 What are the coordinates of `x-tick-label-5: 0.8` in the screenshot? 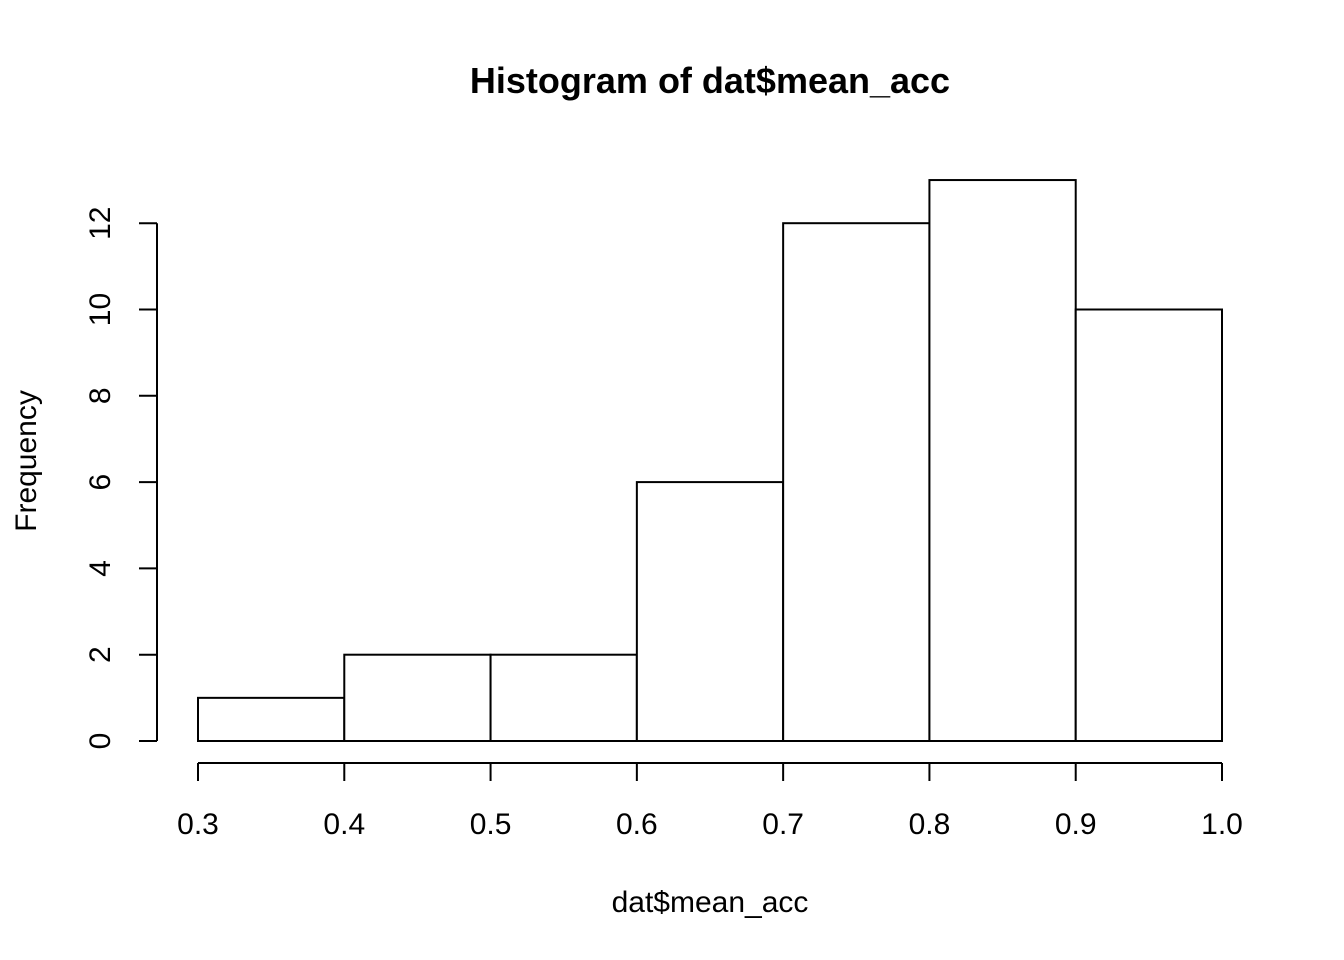 It's located at (930, 824).